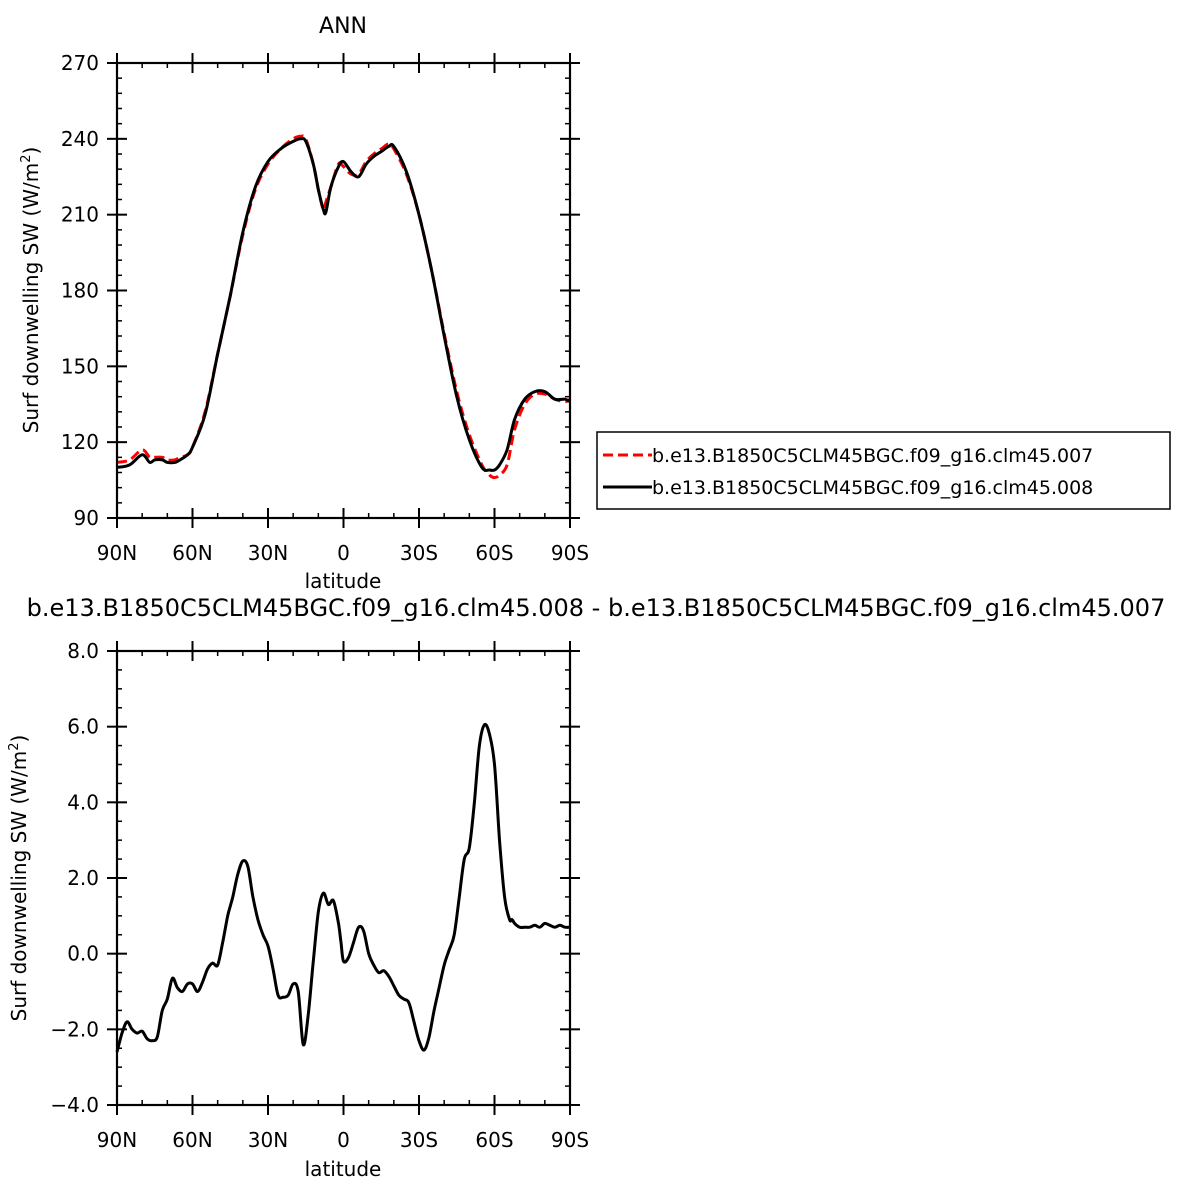 The image size is (1188, 1191). I want to click on bottom-xtick-label: 90S, so click(570, 1140).